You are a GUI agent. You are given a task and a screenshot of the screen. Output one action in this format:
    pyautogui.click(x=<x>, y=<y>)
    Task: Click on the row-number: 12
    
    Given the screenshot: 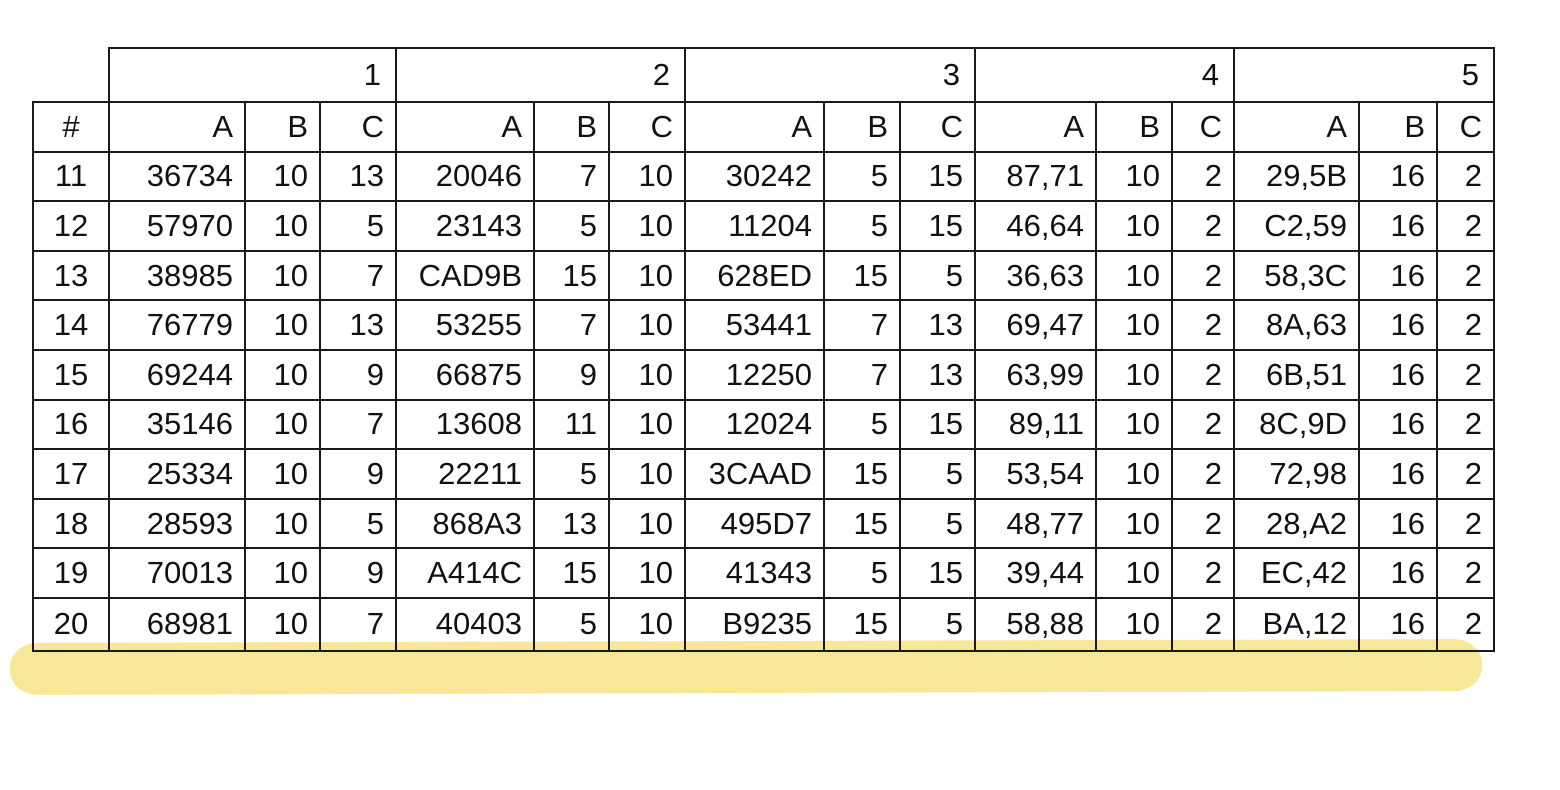 What is the action you would take?
    pyautogui.click(x=71, y=226)
    